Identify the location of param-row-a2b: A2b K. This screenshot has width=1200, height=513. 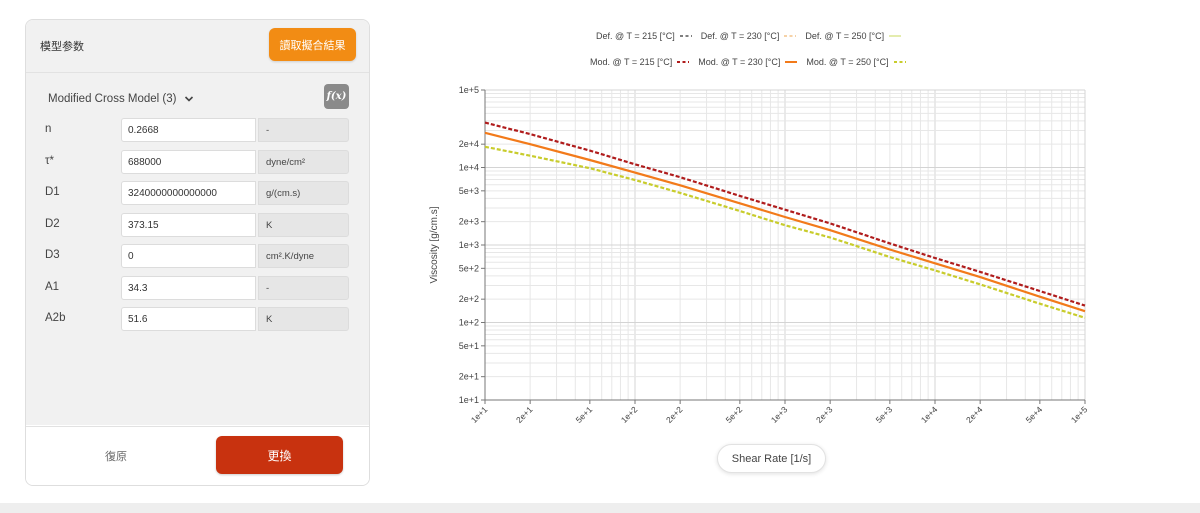
(197, 319).